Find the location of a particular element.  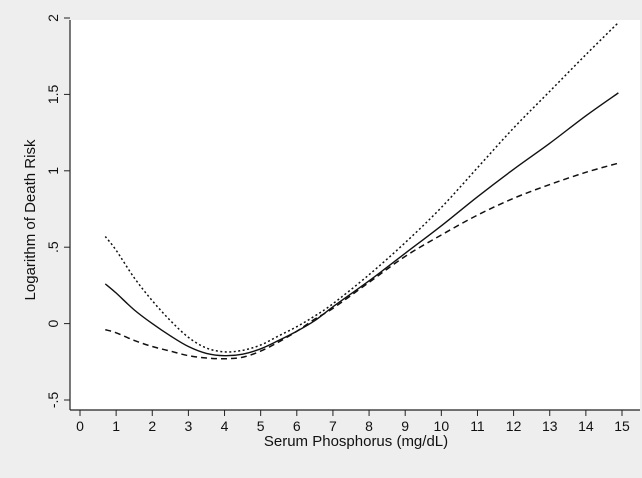

x-tick-label: 13 is located at coordinates (550, 426).